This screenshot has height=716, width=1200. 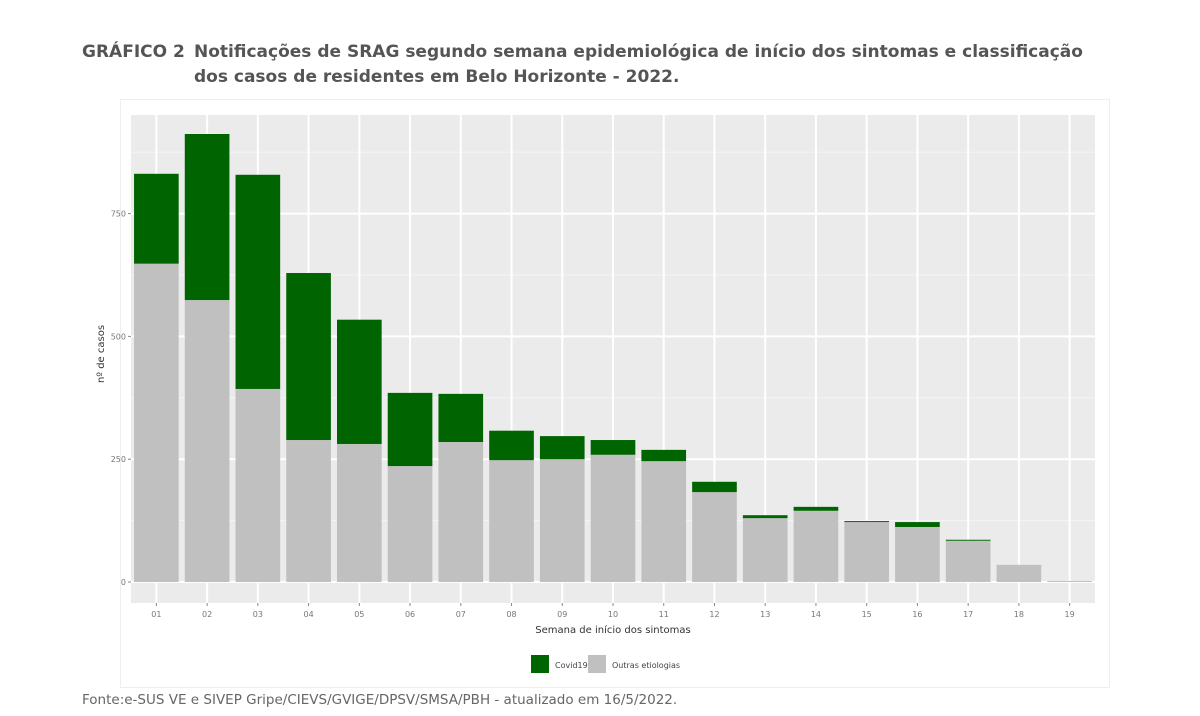 What do you see at coordinates (308, 614) in the screenshot?
I see `x-tick-label: 04` at bounding box center [308, 614].